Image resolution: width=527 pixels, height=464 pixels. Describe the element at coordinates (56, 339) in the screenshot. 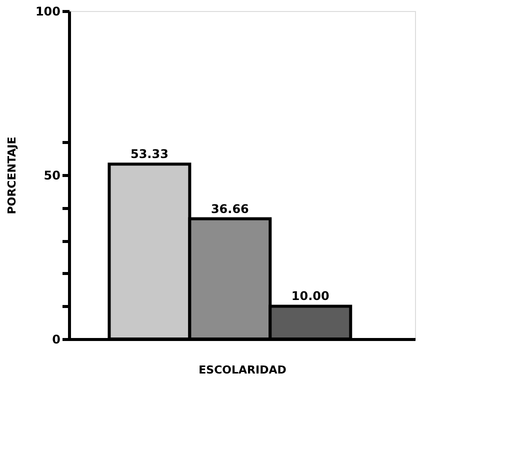

I see `y-tick-label: 0` at that location.